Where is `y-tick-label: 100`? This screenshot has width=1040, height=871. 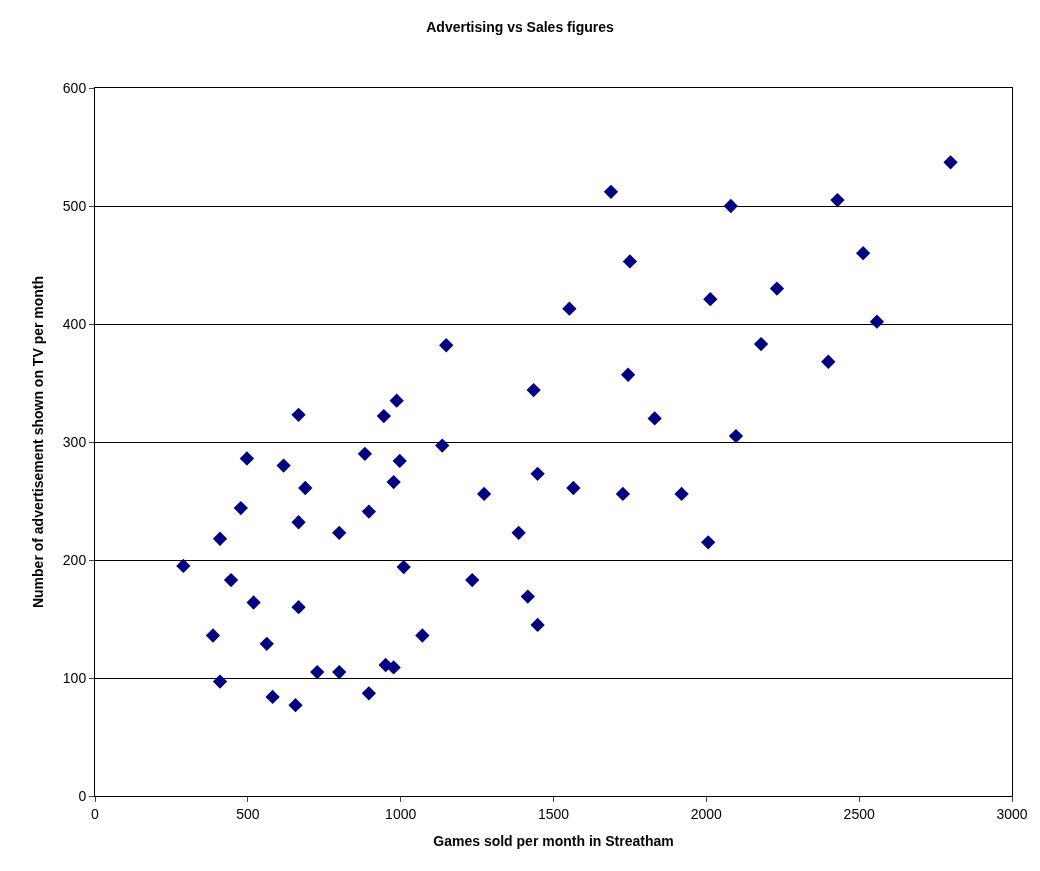 y-tick-label: 100 is located at coordinates (74, 677).